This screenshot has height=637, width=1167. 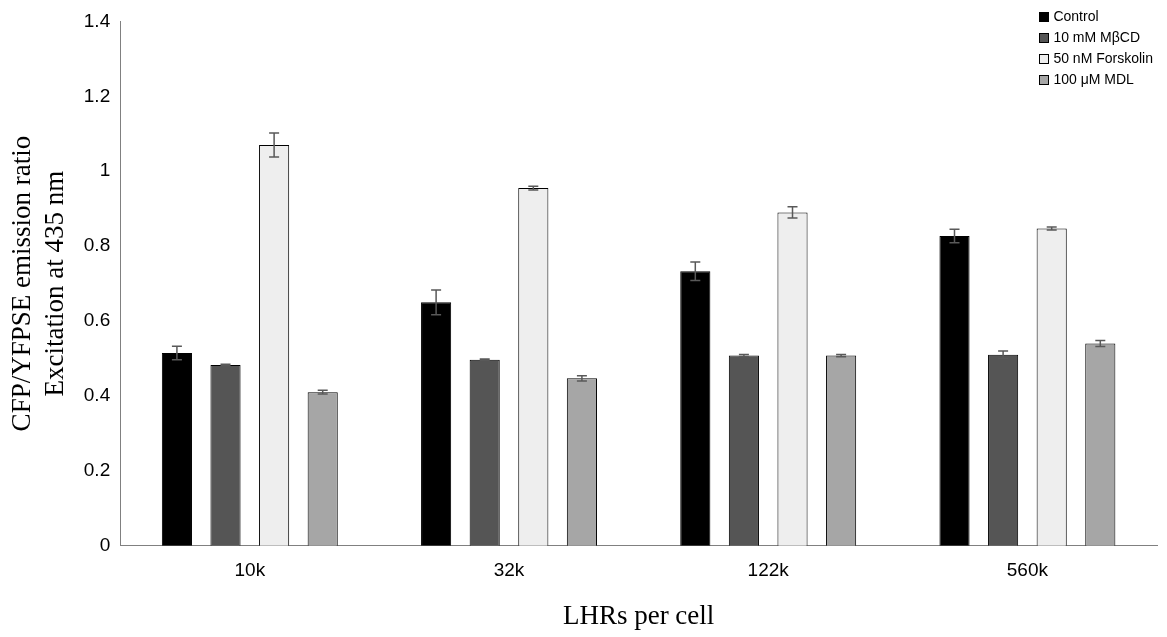 What do you see at coordinates (97, 245) in the screenshot?
I see `y-tick-label: 0.8` at bounding box center [97, 245].